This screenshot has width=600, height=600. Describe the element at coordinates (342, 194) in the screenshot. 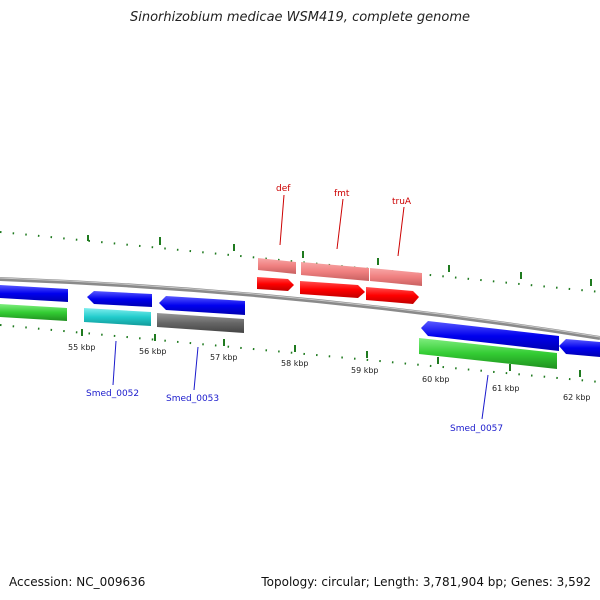

I see `svg-text: fmt` at that location.